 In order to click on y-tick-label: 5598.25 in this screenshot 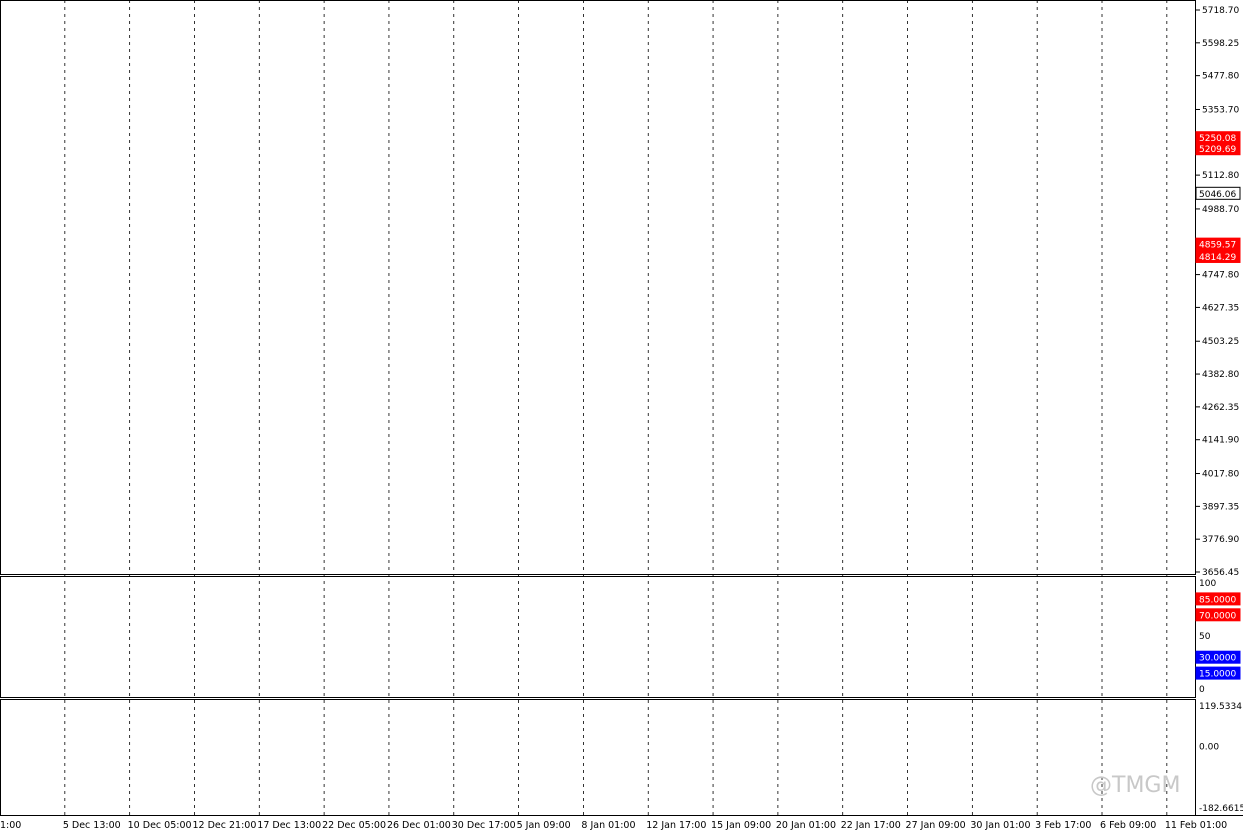, I will do `click(1220, 44)`.